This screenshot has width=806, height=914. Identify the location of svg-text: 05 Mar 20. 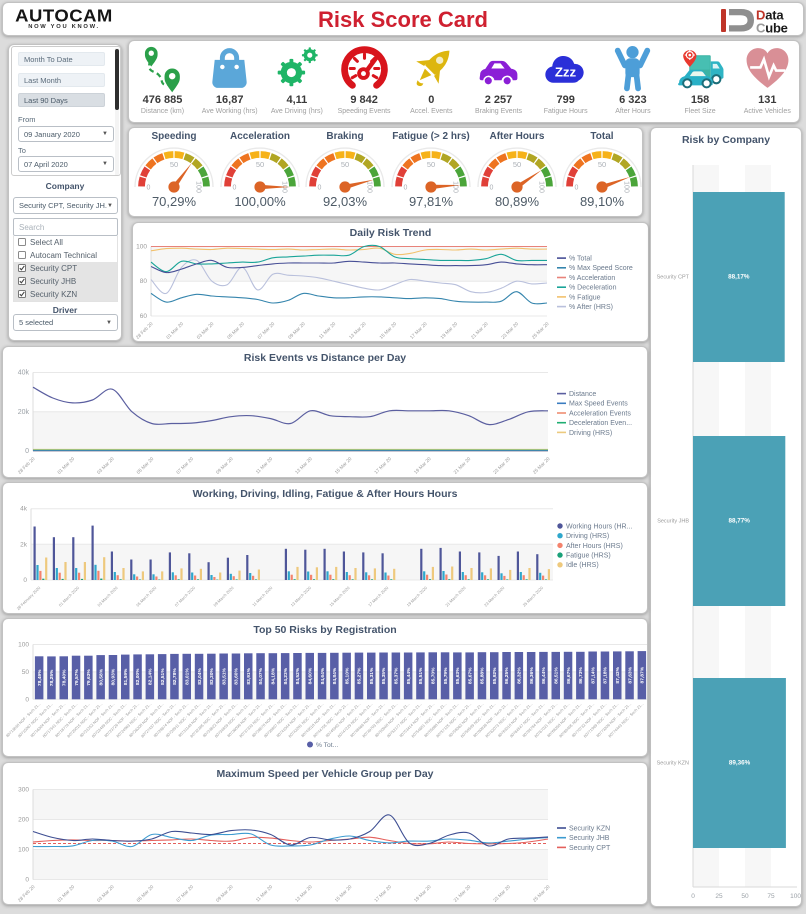
(236, 331).